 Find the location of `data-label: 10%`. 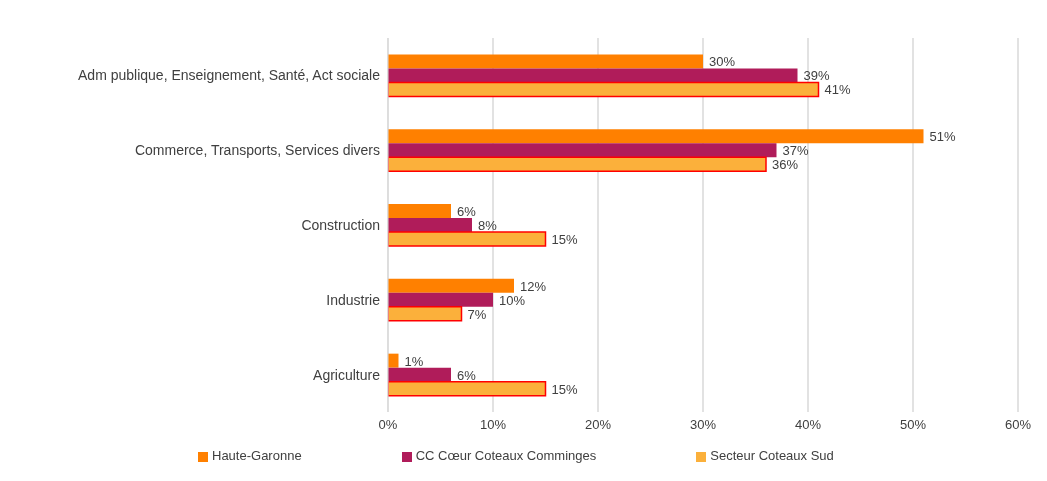

data-label: 10% is located at coordinates (512, 300).